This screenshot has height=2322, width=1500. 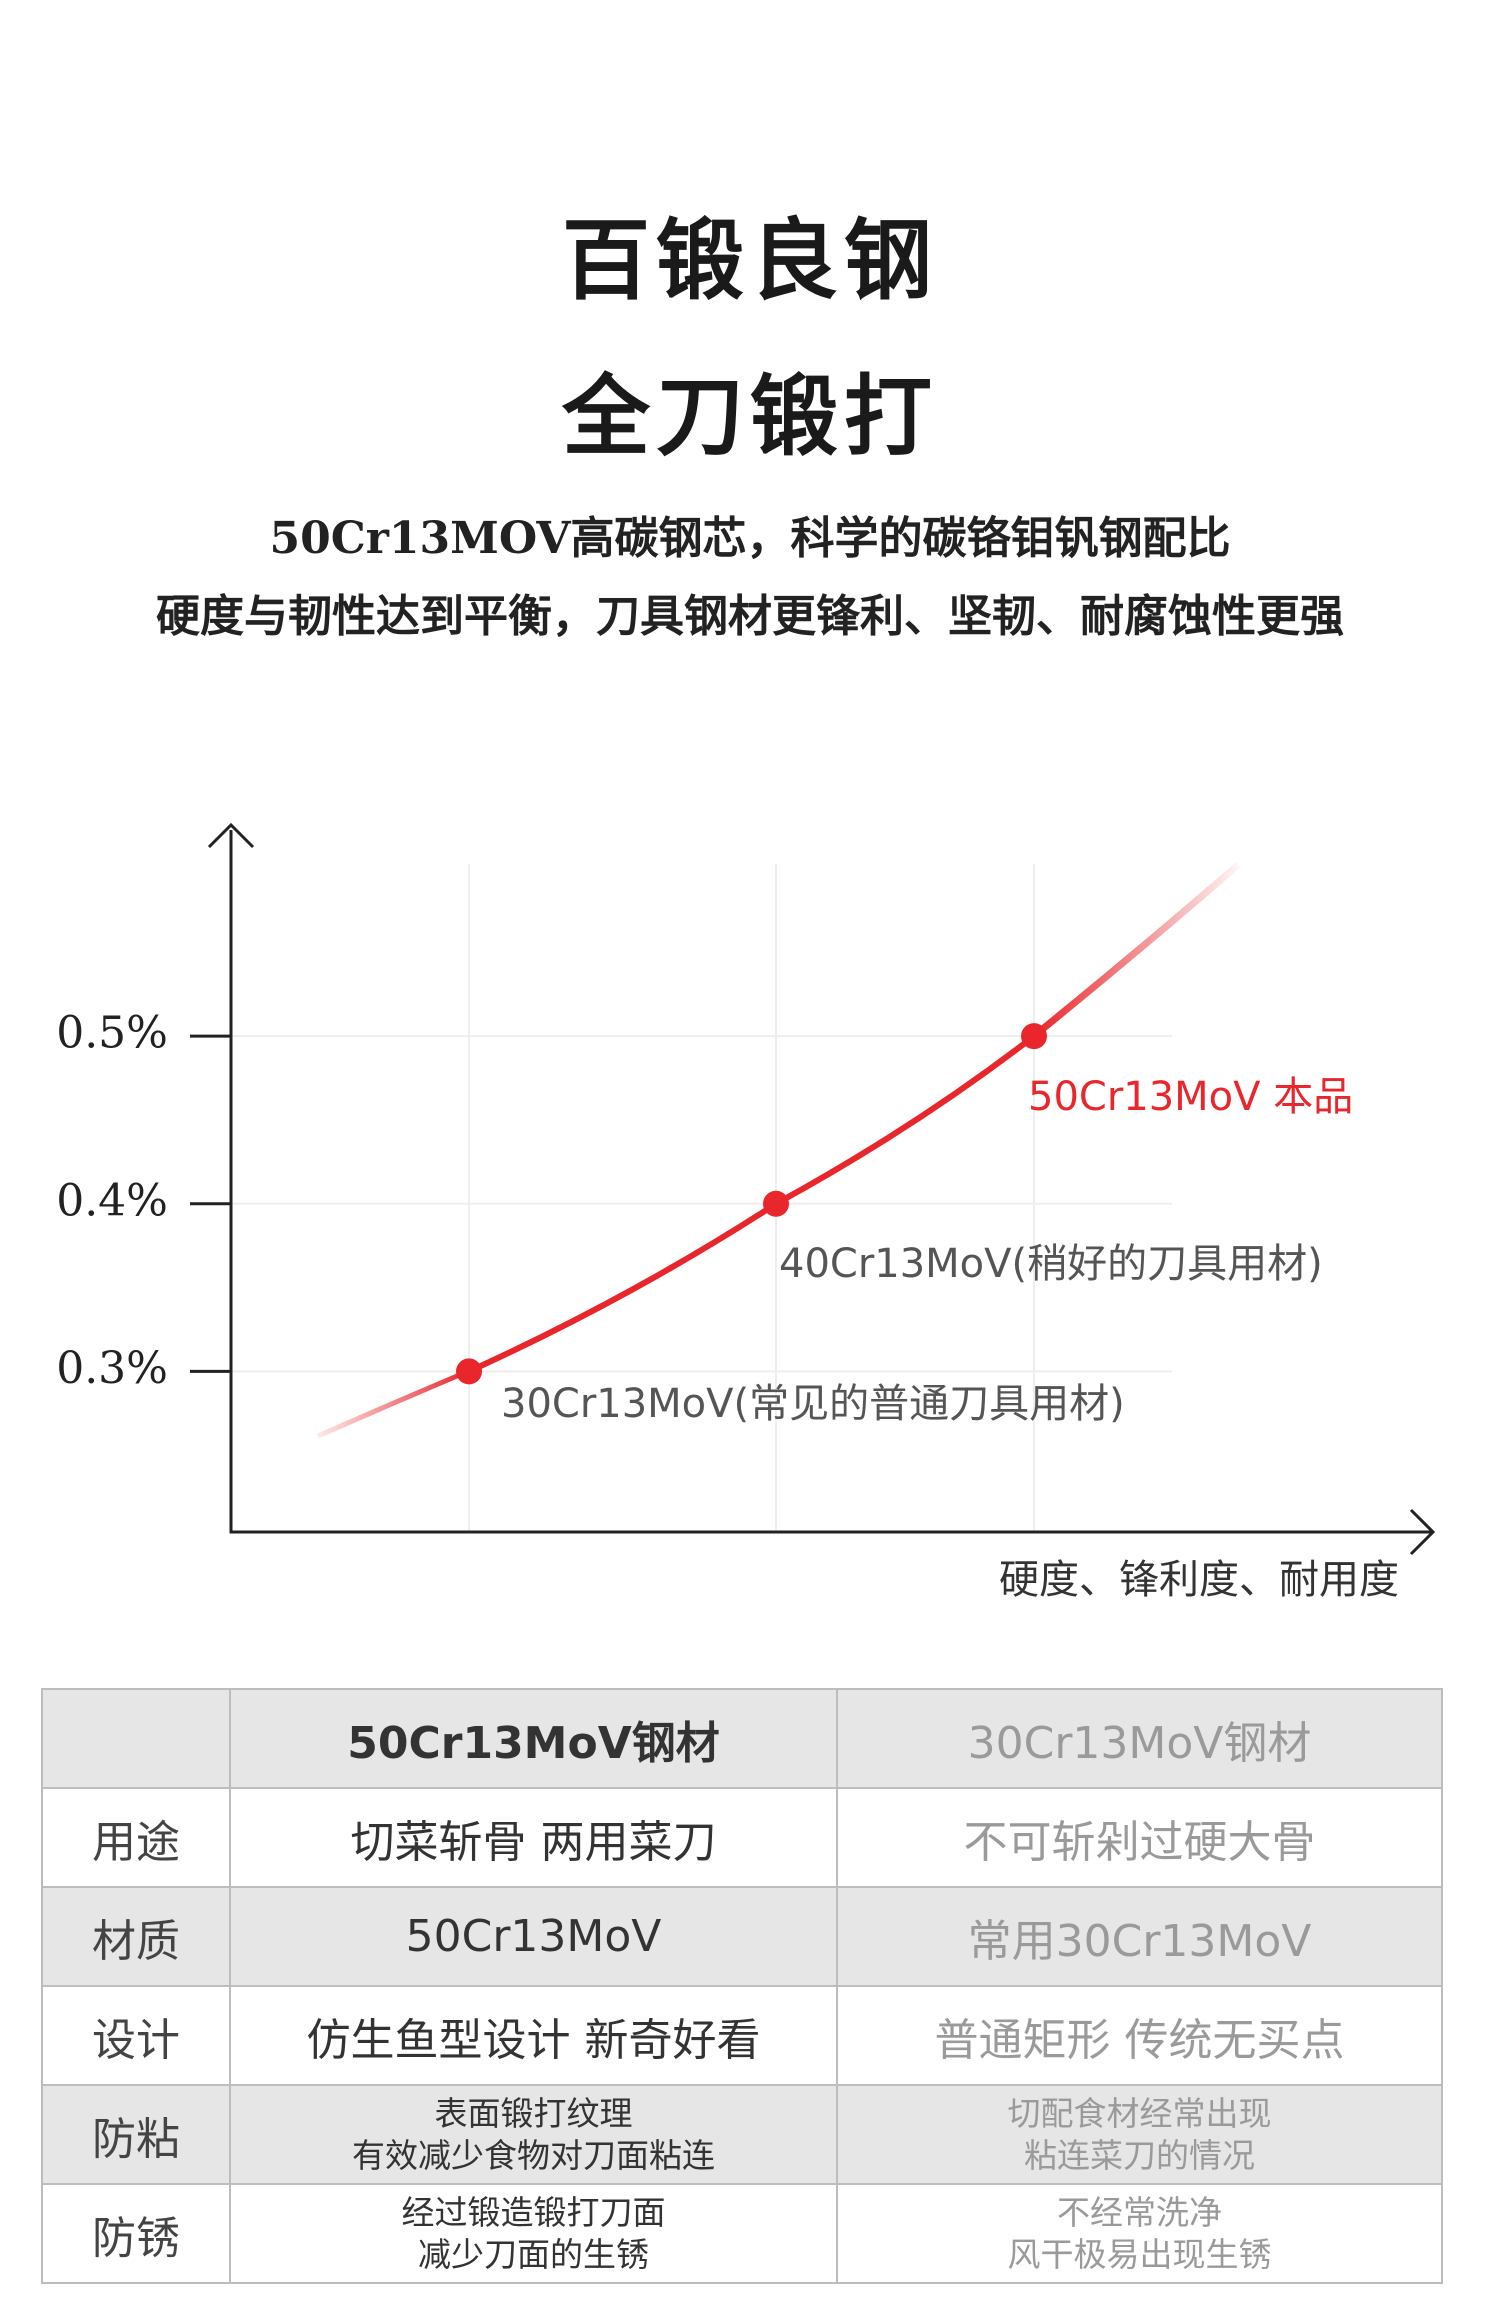 What do you see at coordinates (1190, 1097) in the screenshot?
I see `point-label: 50Cr13MoV 本品` at bounding box center [1190, 1097].